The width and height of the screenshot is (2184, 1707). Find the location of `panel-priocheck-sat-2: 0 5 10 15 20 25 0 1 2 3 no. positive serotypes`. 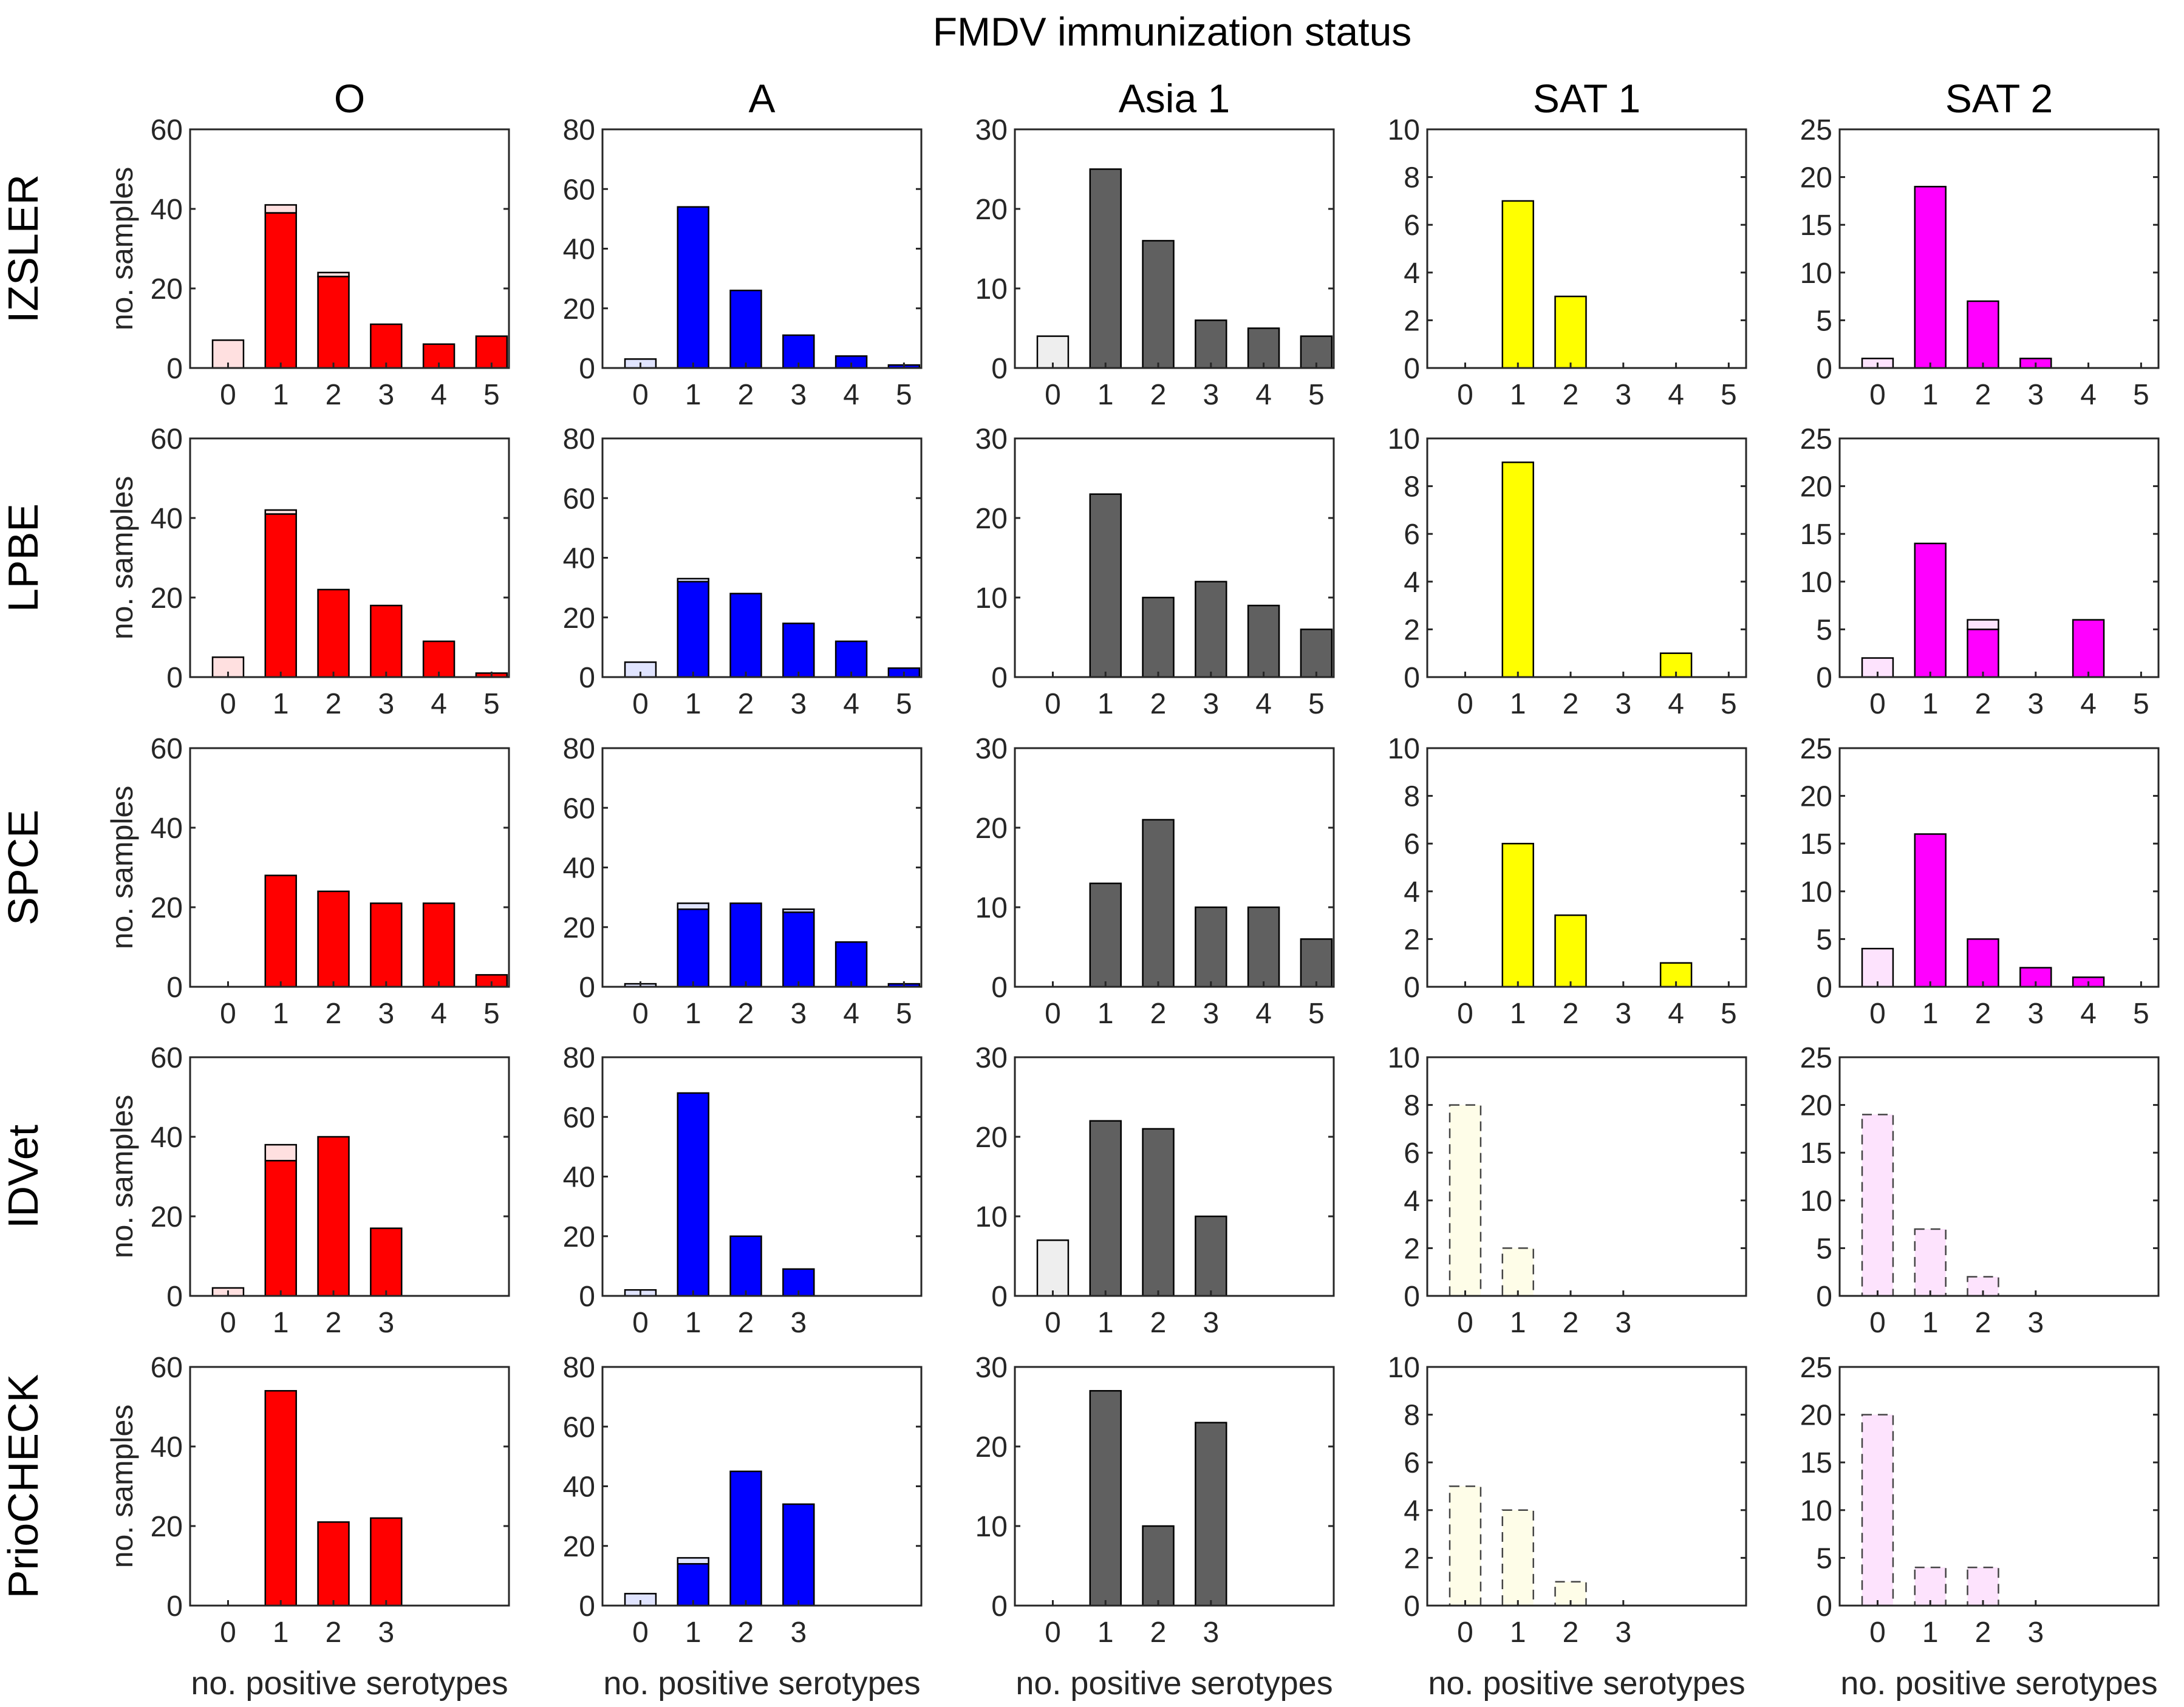

panel-priocheck-sat-2: 0 5 10 15 20 25 0 1 2 3 no. positive serotypes is located at coordinates (1980, 1527).